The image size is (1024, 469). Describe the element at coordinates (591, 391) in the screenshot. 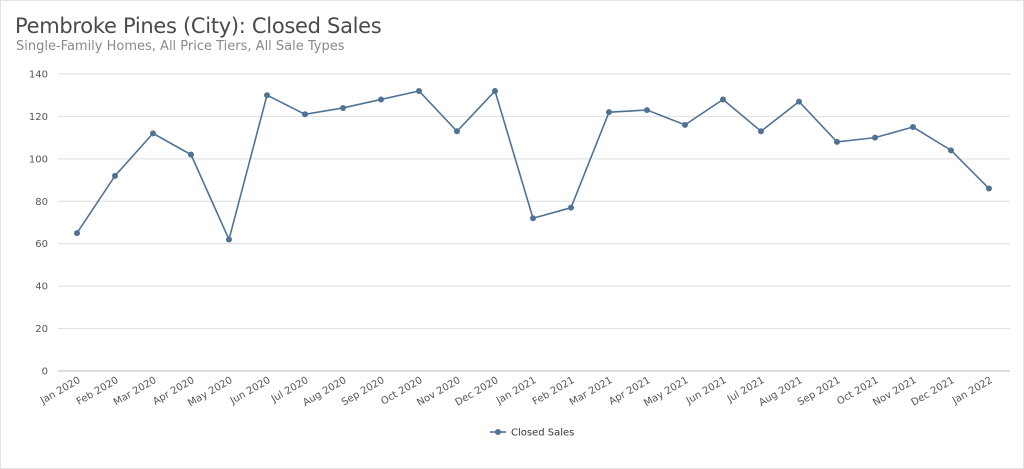

I see `x-tick-label: Mar 2021` at that location.